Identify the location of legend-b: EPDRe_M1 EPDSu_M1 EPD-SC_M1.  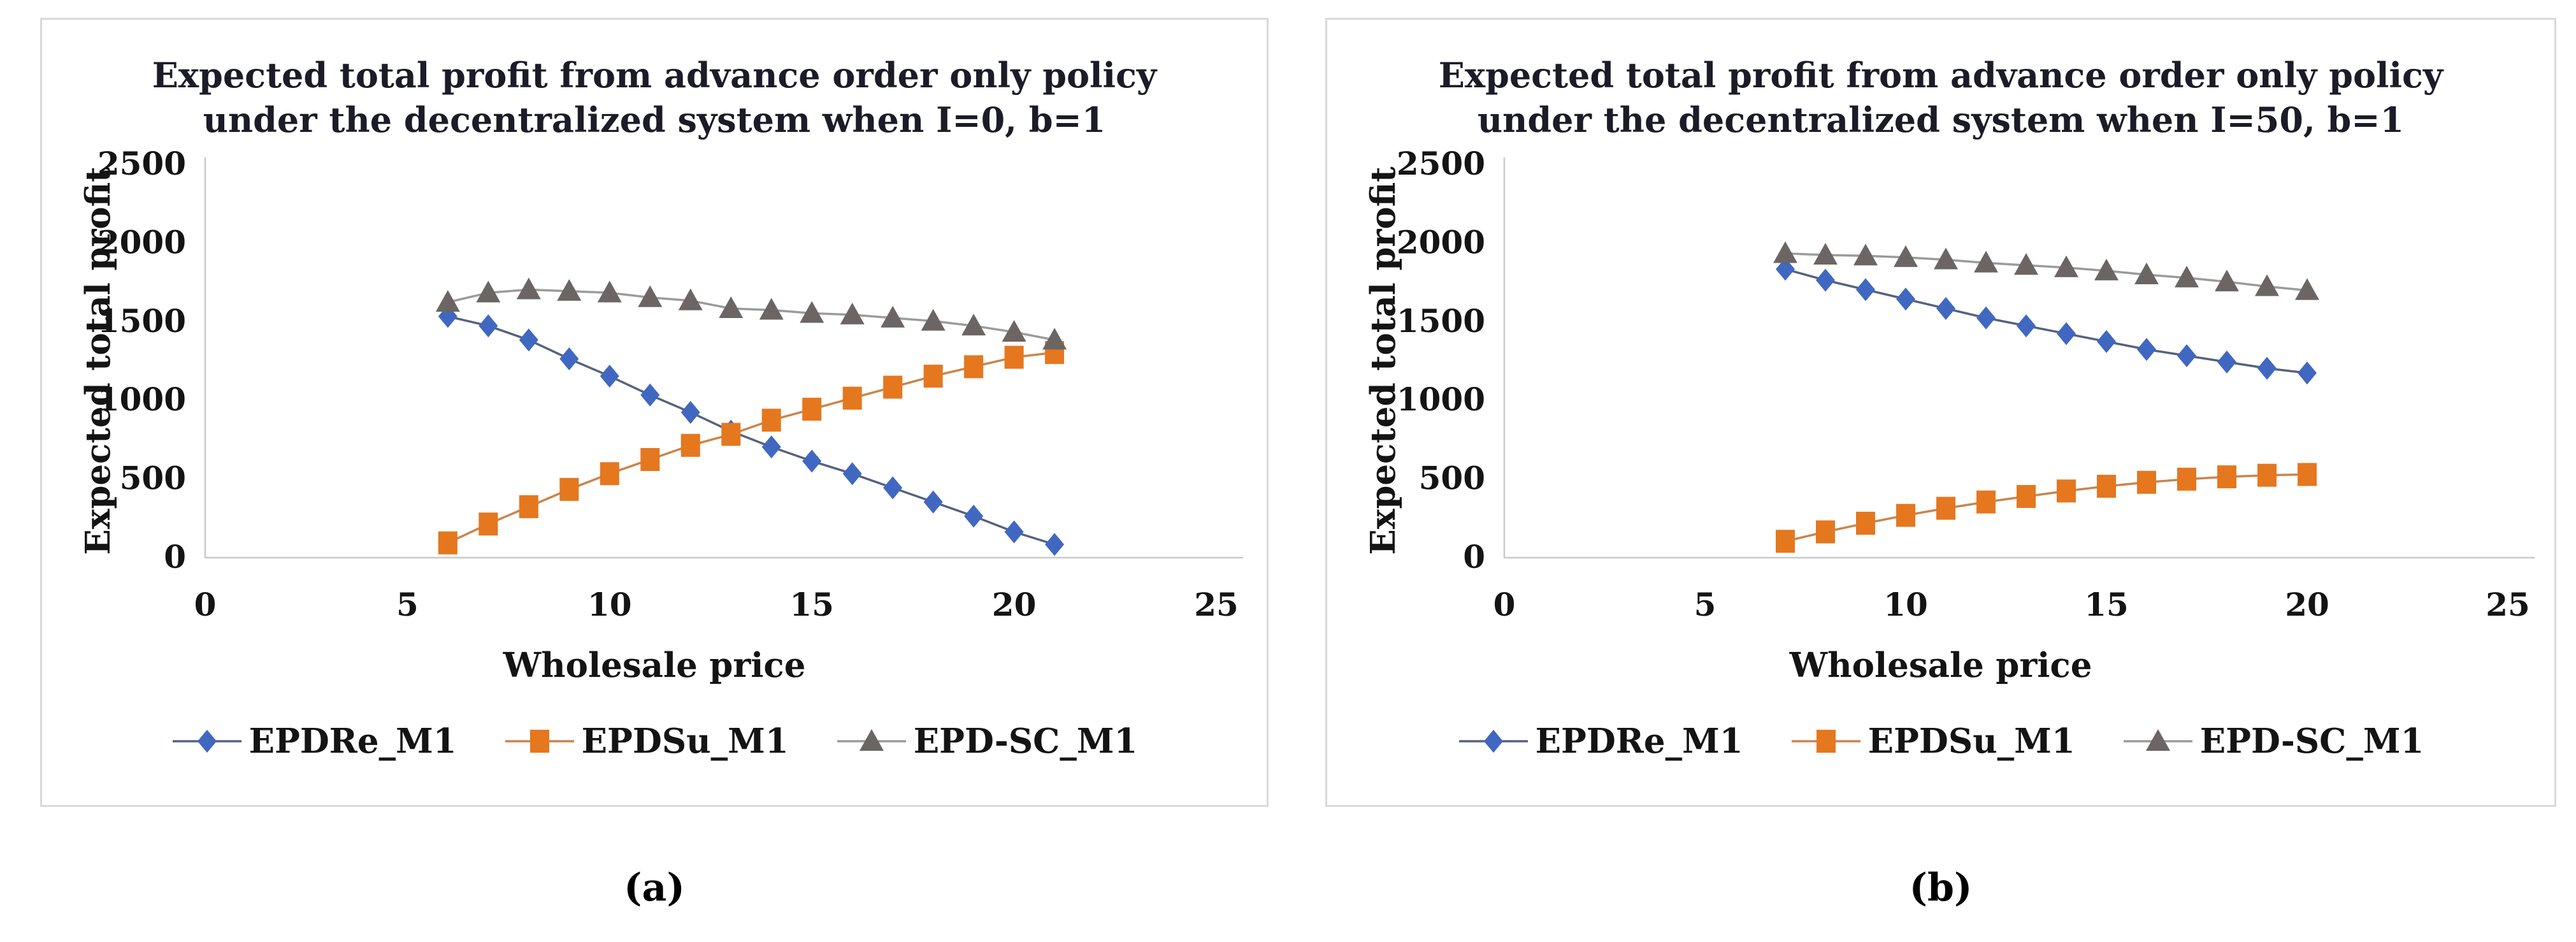
(1941, 741).